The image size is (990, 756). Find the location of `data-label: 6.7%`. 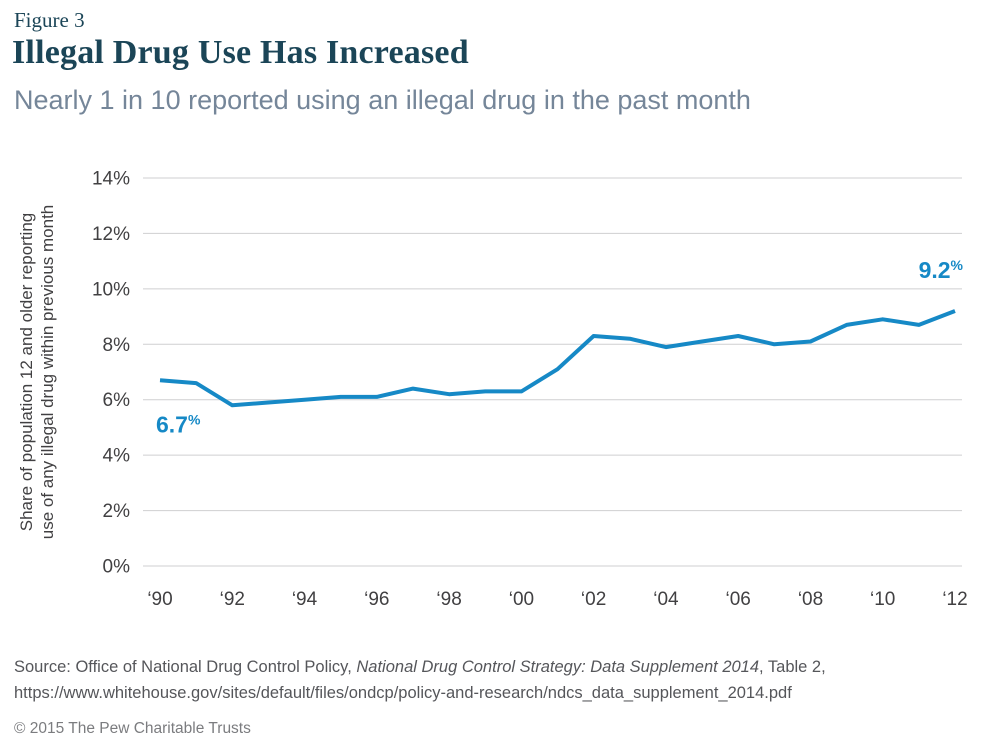

data-label: 6.7% is located at coordinates (178, 424).